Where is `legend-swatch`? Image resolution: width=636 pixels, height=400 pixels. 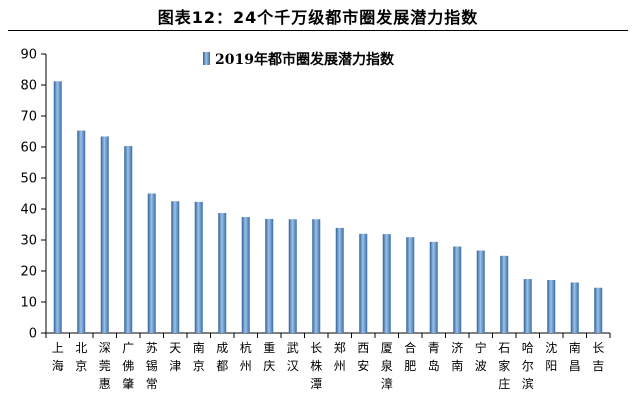
legend-swatch is located at coordinates (206, 58).